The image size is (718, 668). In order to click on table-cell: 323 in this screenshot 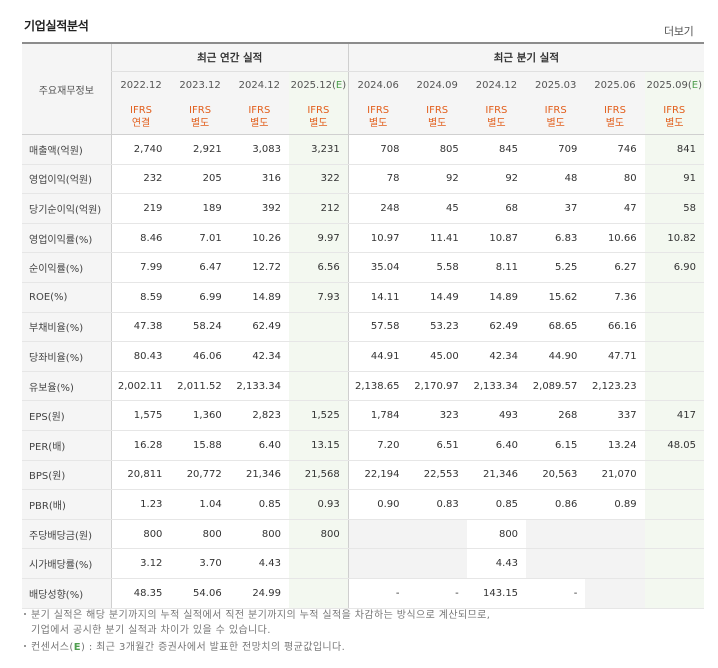, I will do `click(437, 415)`.